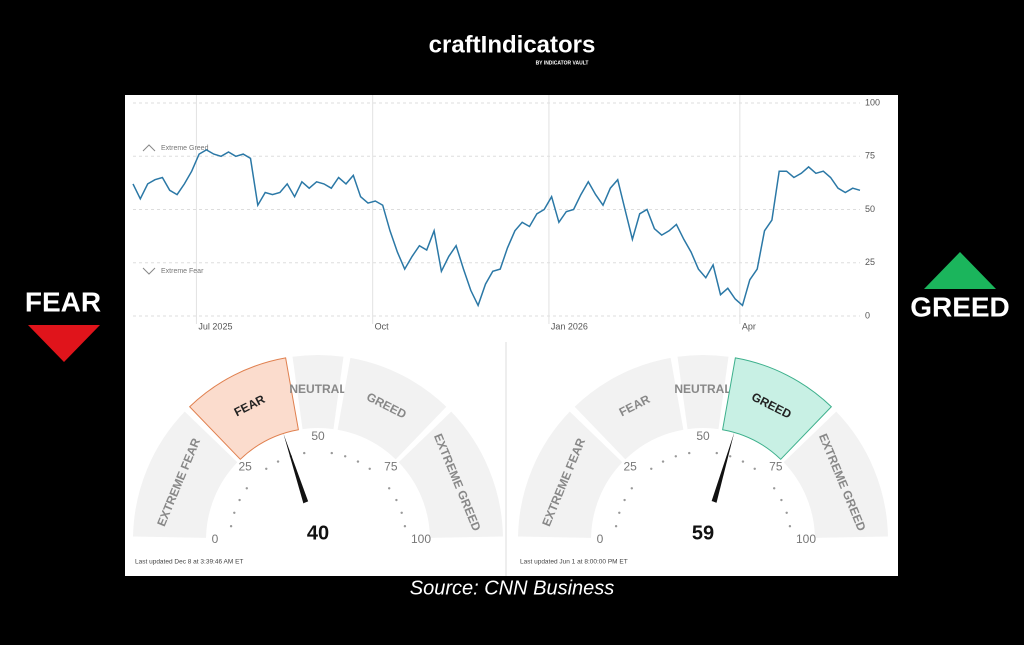 This screenshot has height=645, width=1024. I want to click on x-tick-label: Oct, so click(382, 326).